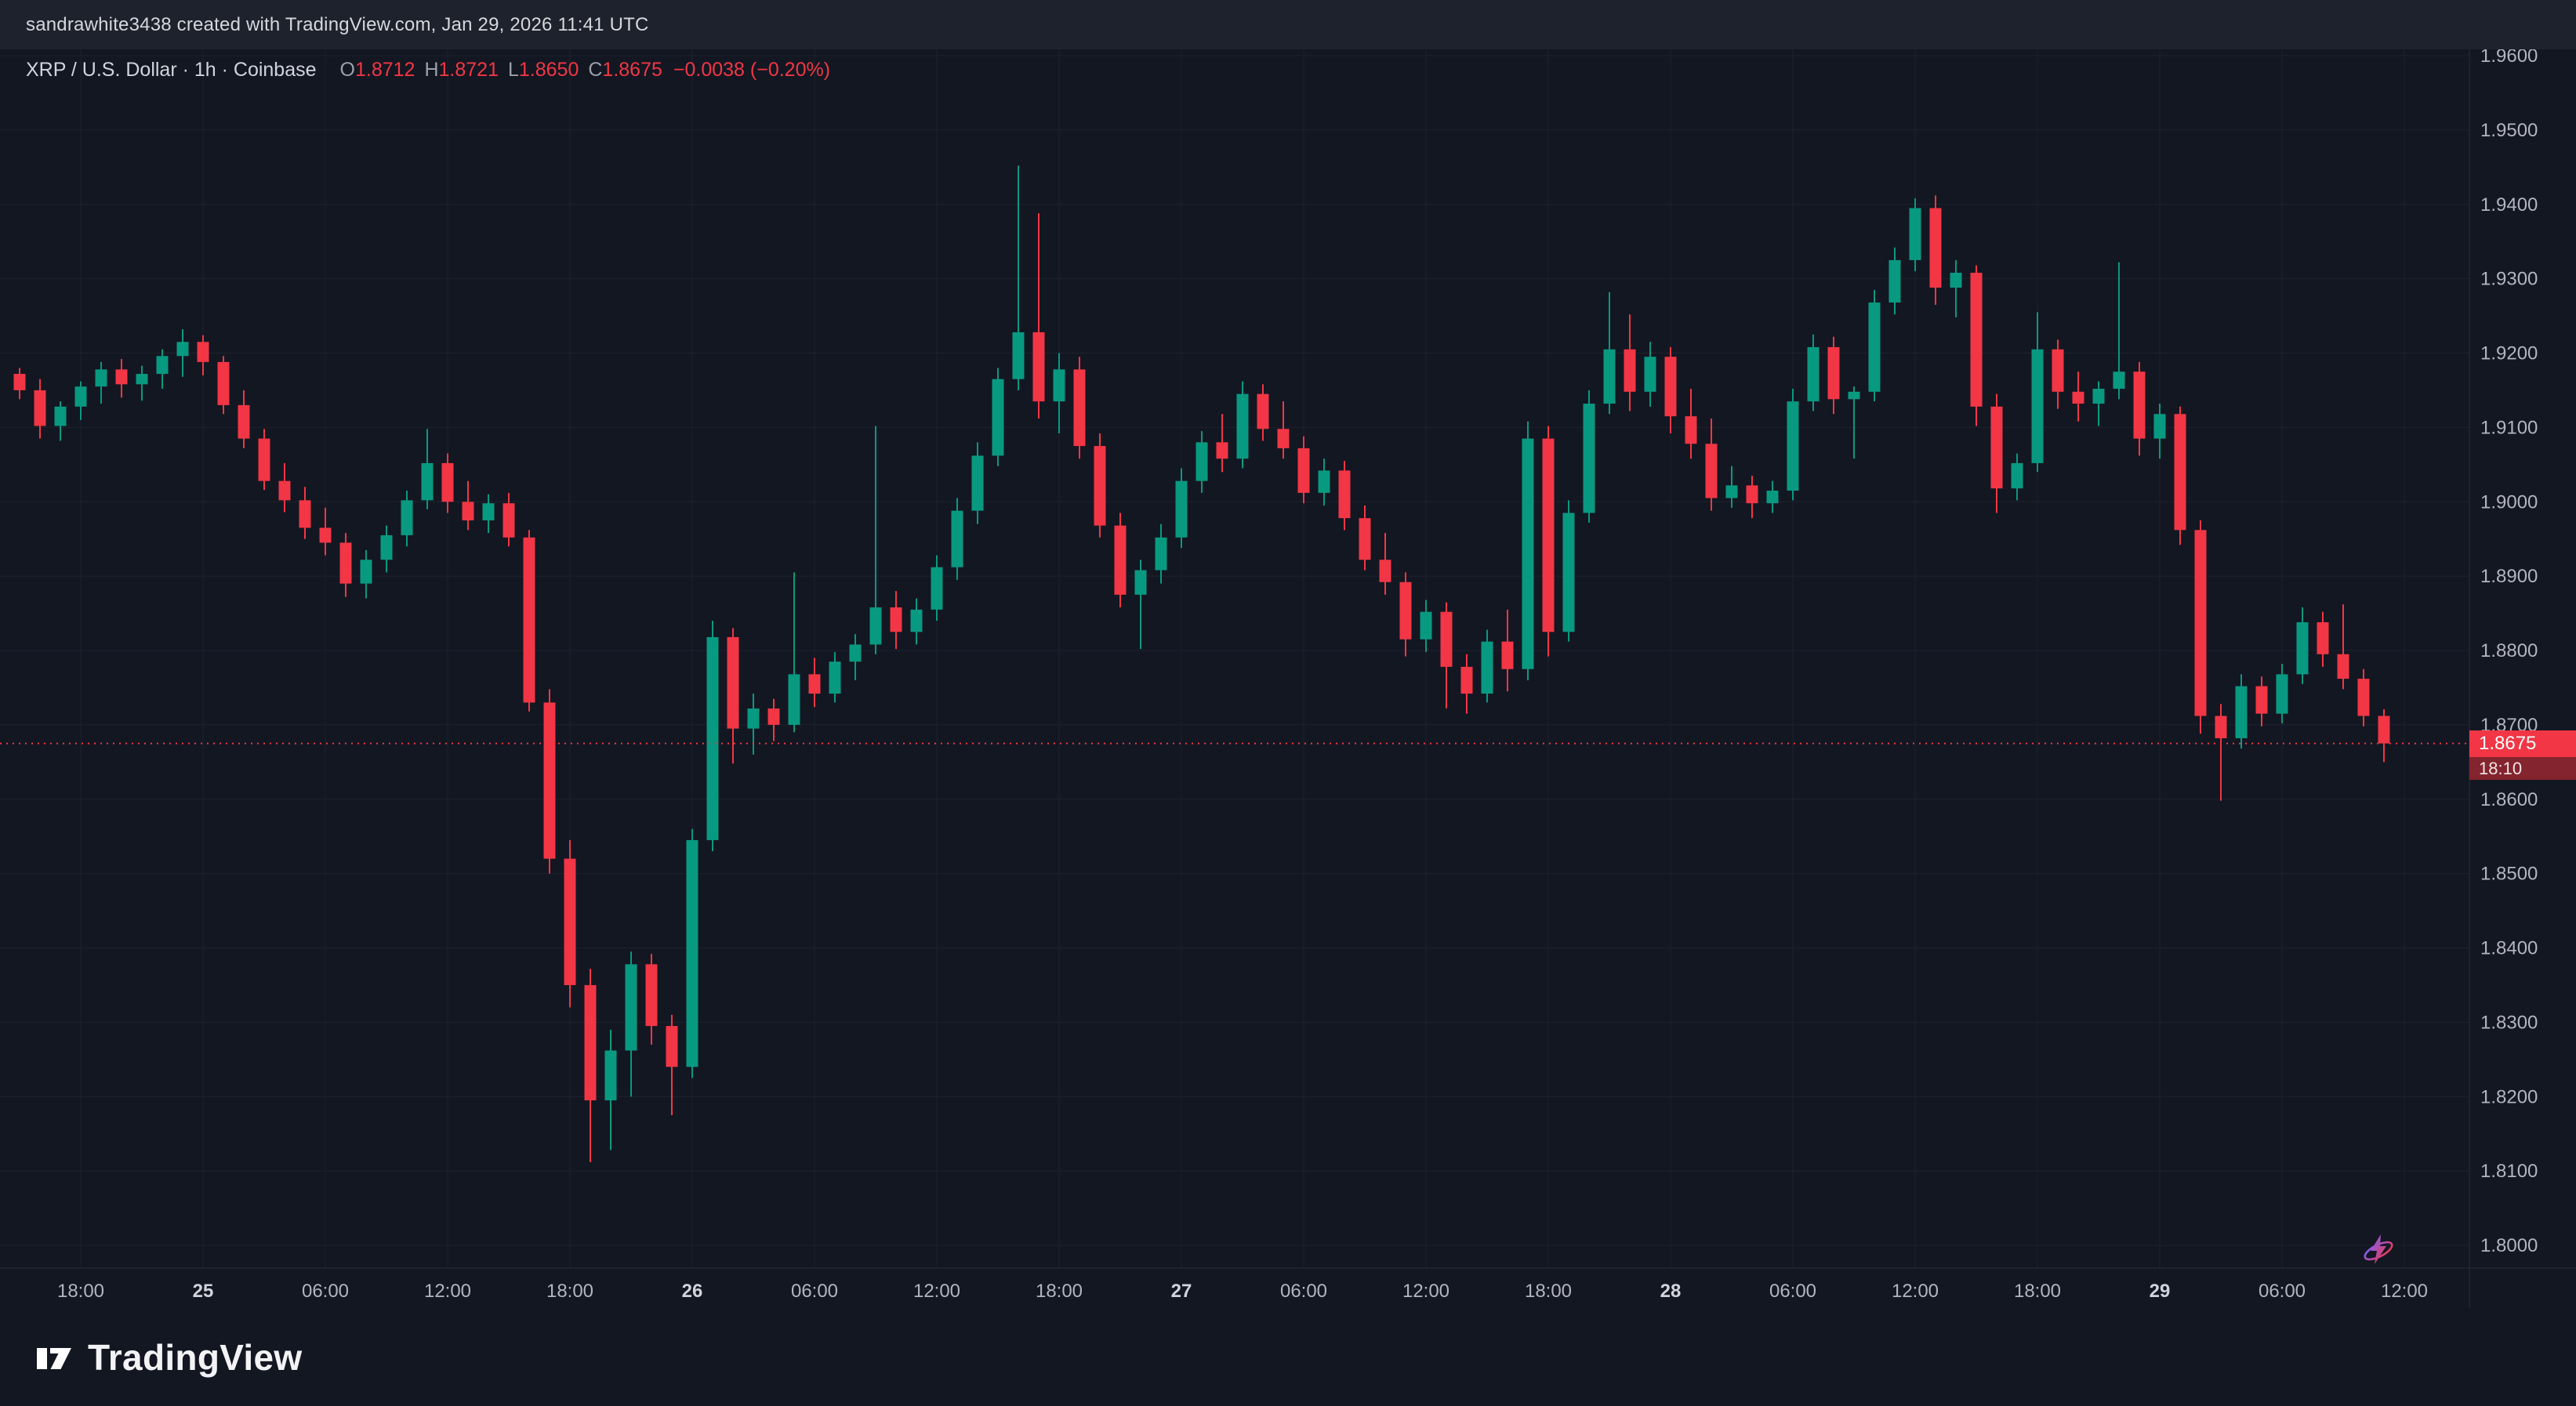 The image size is (2576, 1406). I want to click on change-value: −0.0038 (−0.20%), so click(752, 70).